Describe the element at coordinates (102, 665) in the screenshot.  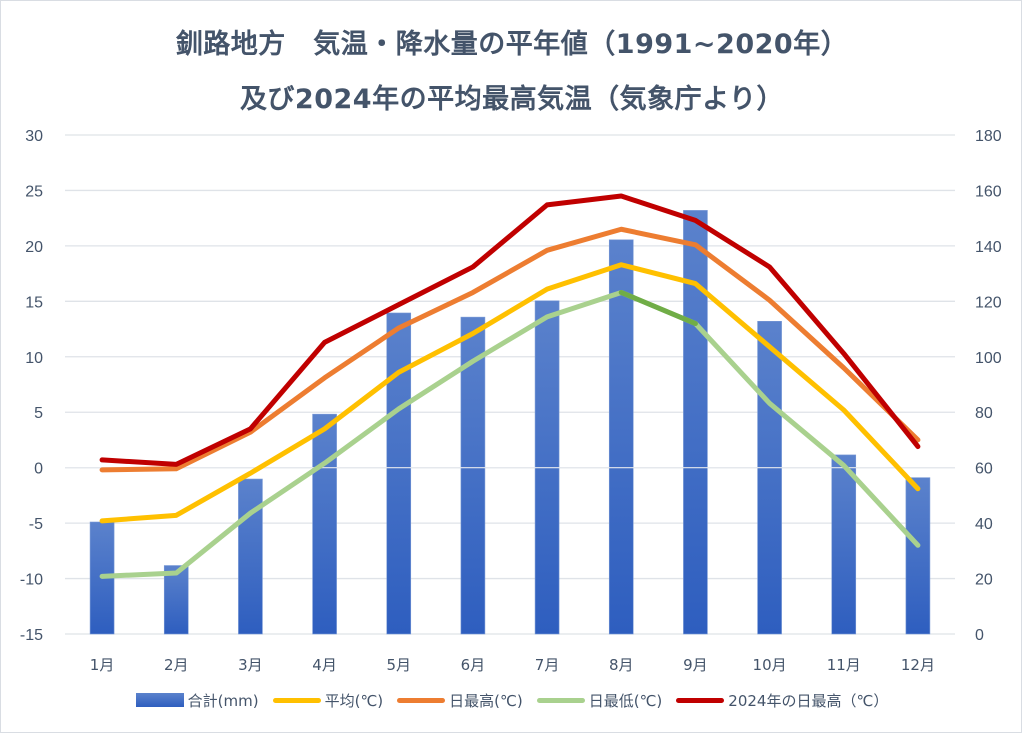
I see `x-axis-tick-label: 1月` at that location.